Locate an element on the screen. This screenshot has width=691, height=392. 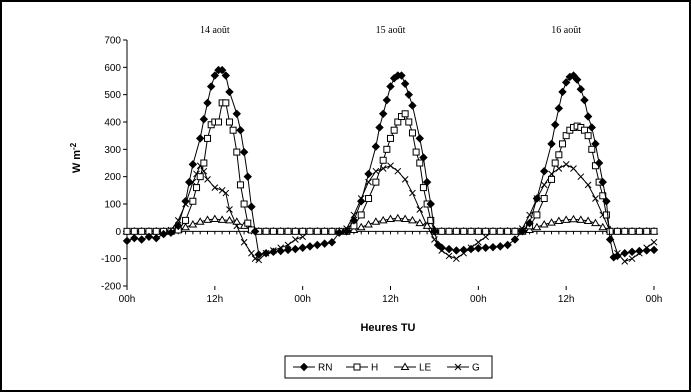
y-tick-label: 500 is located at coordinates (112, 95).